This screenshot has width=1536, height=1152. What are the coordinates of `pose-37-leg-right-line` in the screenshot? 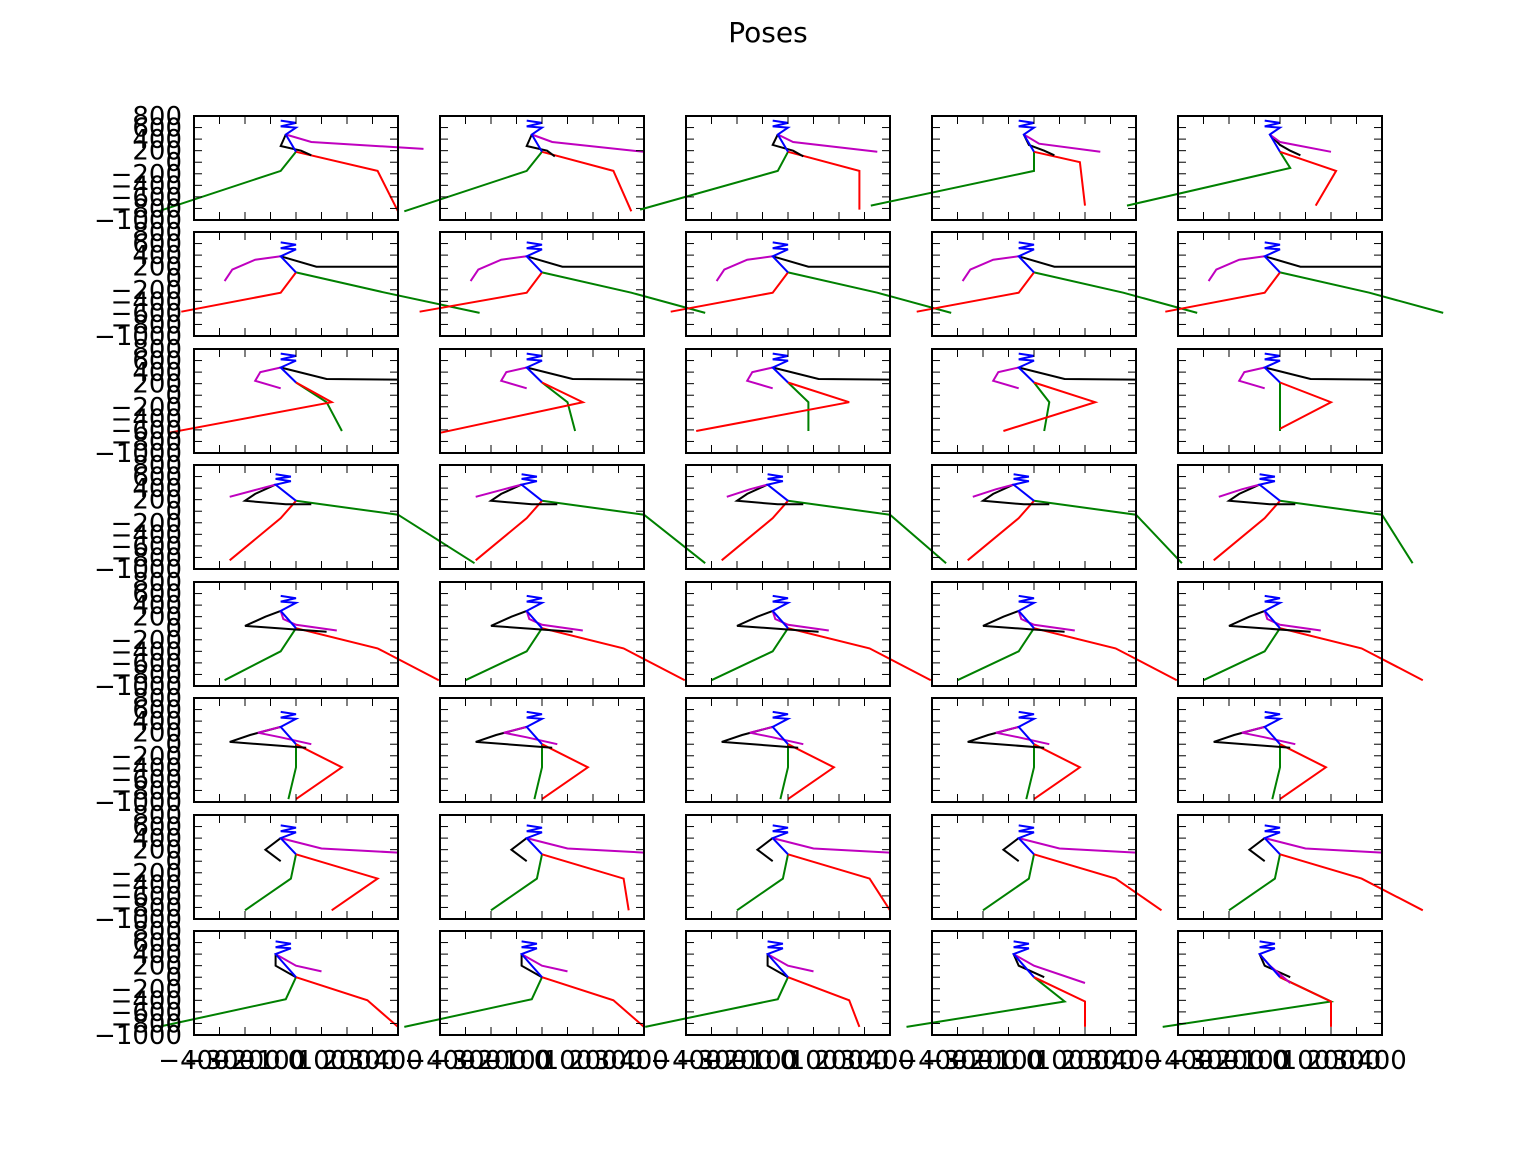 It's located at (593, 1002).